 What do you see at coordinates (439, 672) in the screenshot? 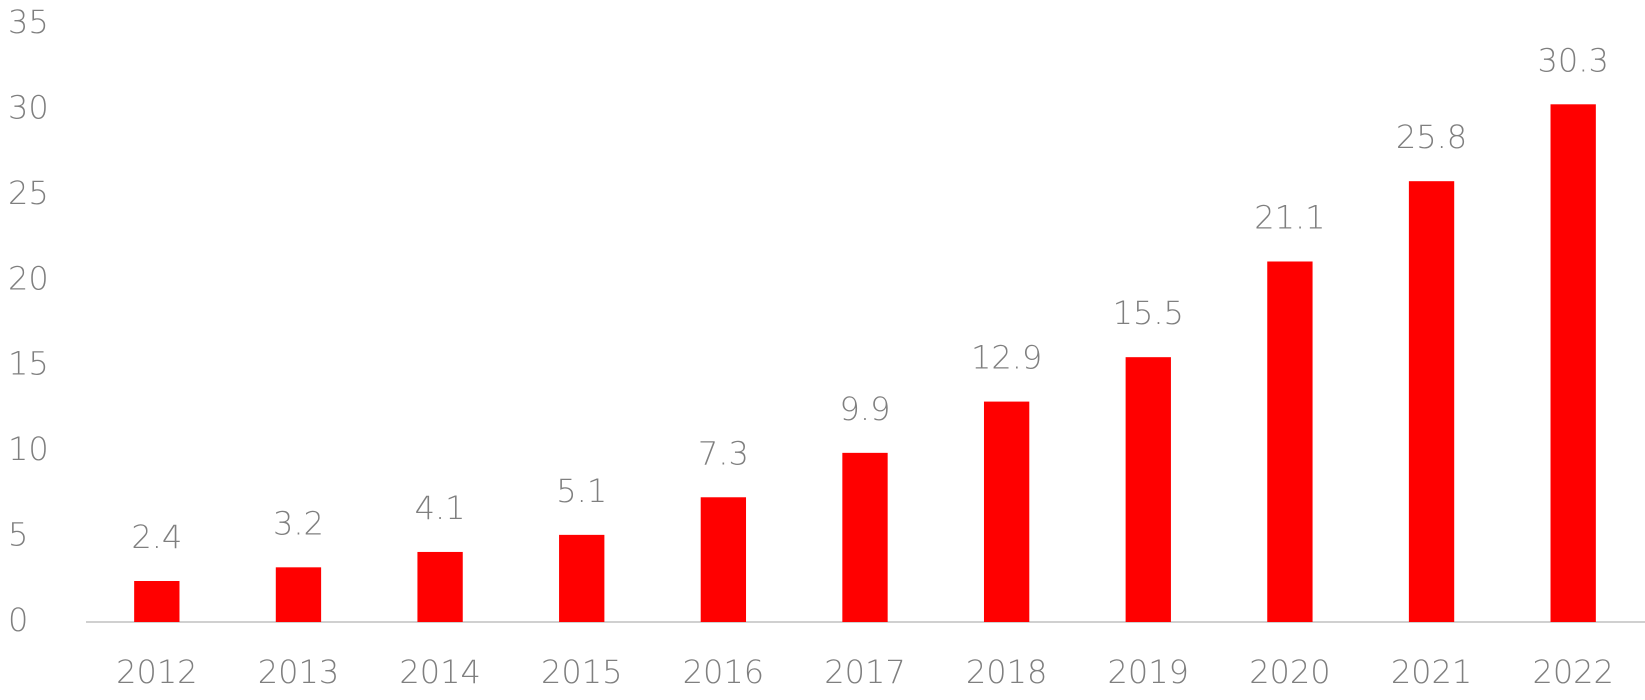
I see `x-tick-label: 2014` at bounding box center [439, 672].